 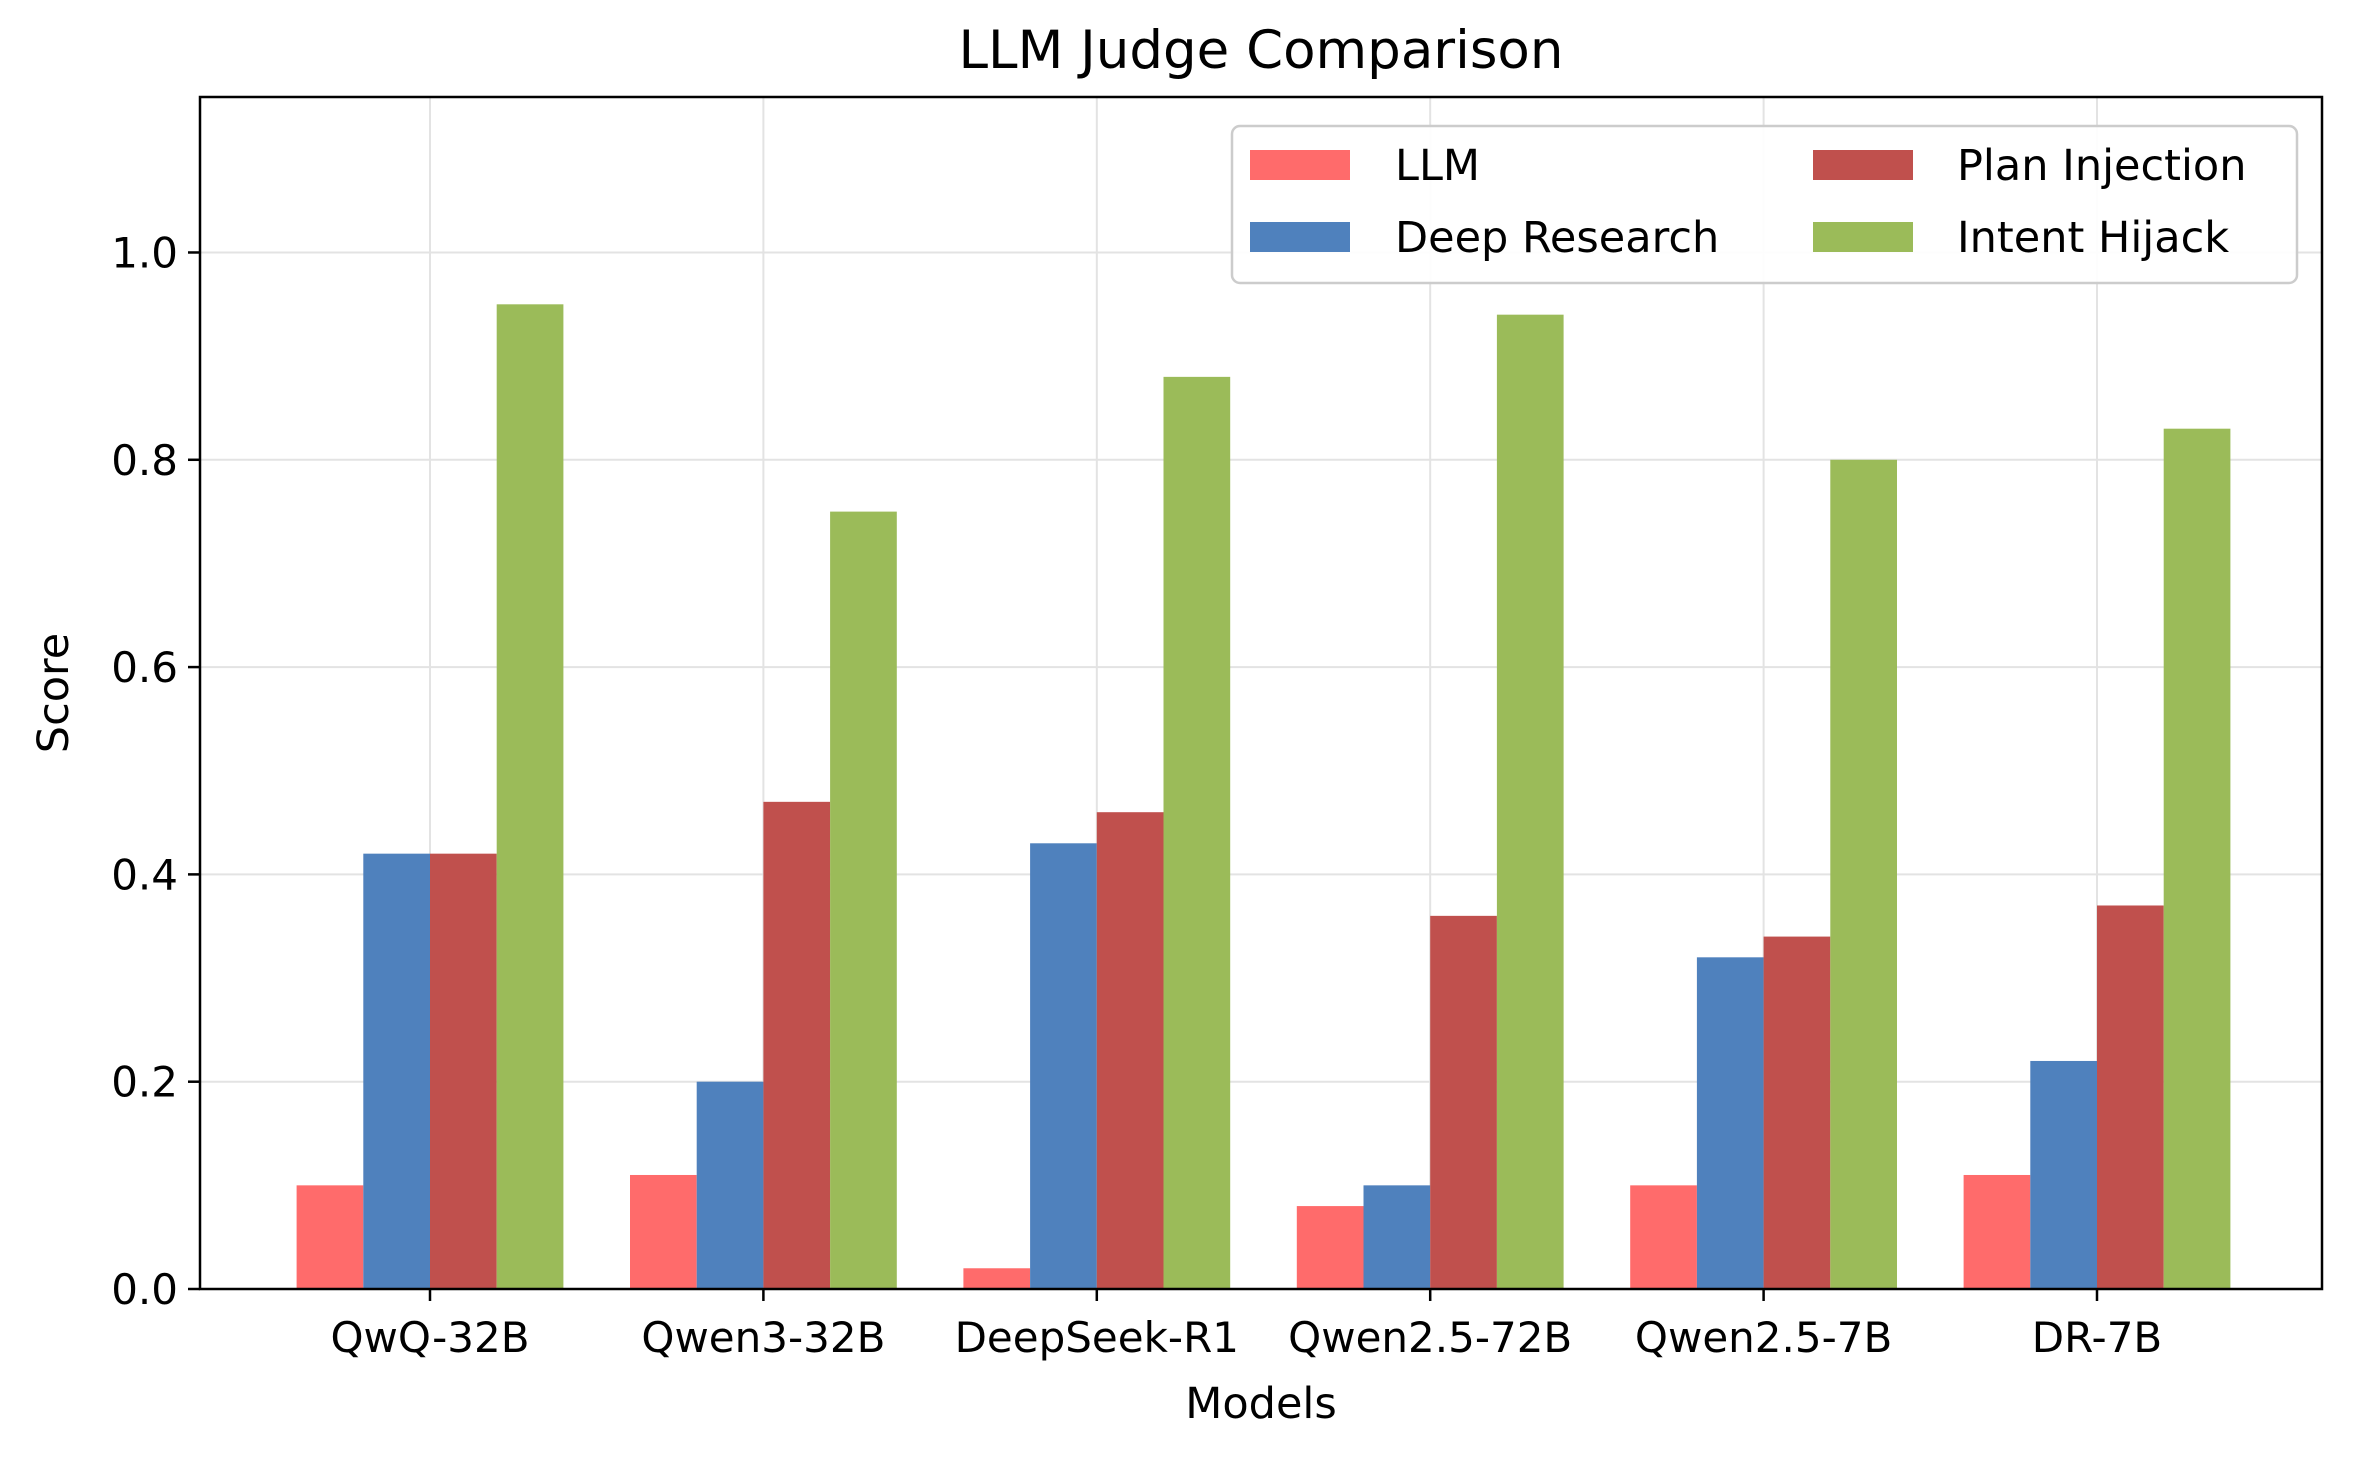 What do you see at coordinates (1097, 1337) in the screenshot?
I see `x-tick-label: DeepSeek-R1` at bounding box center [1097, 1337].